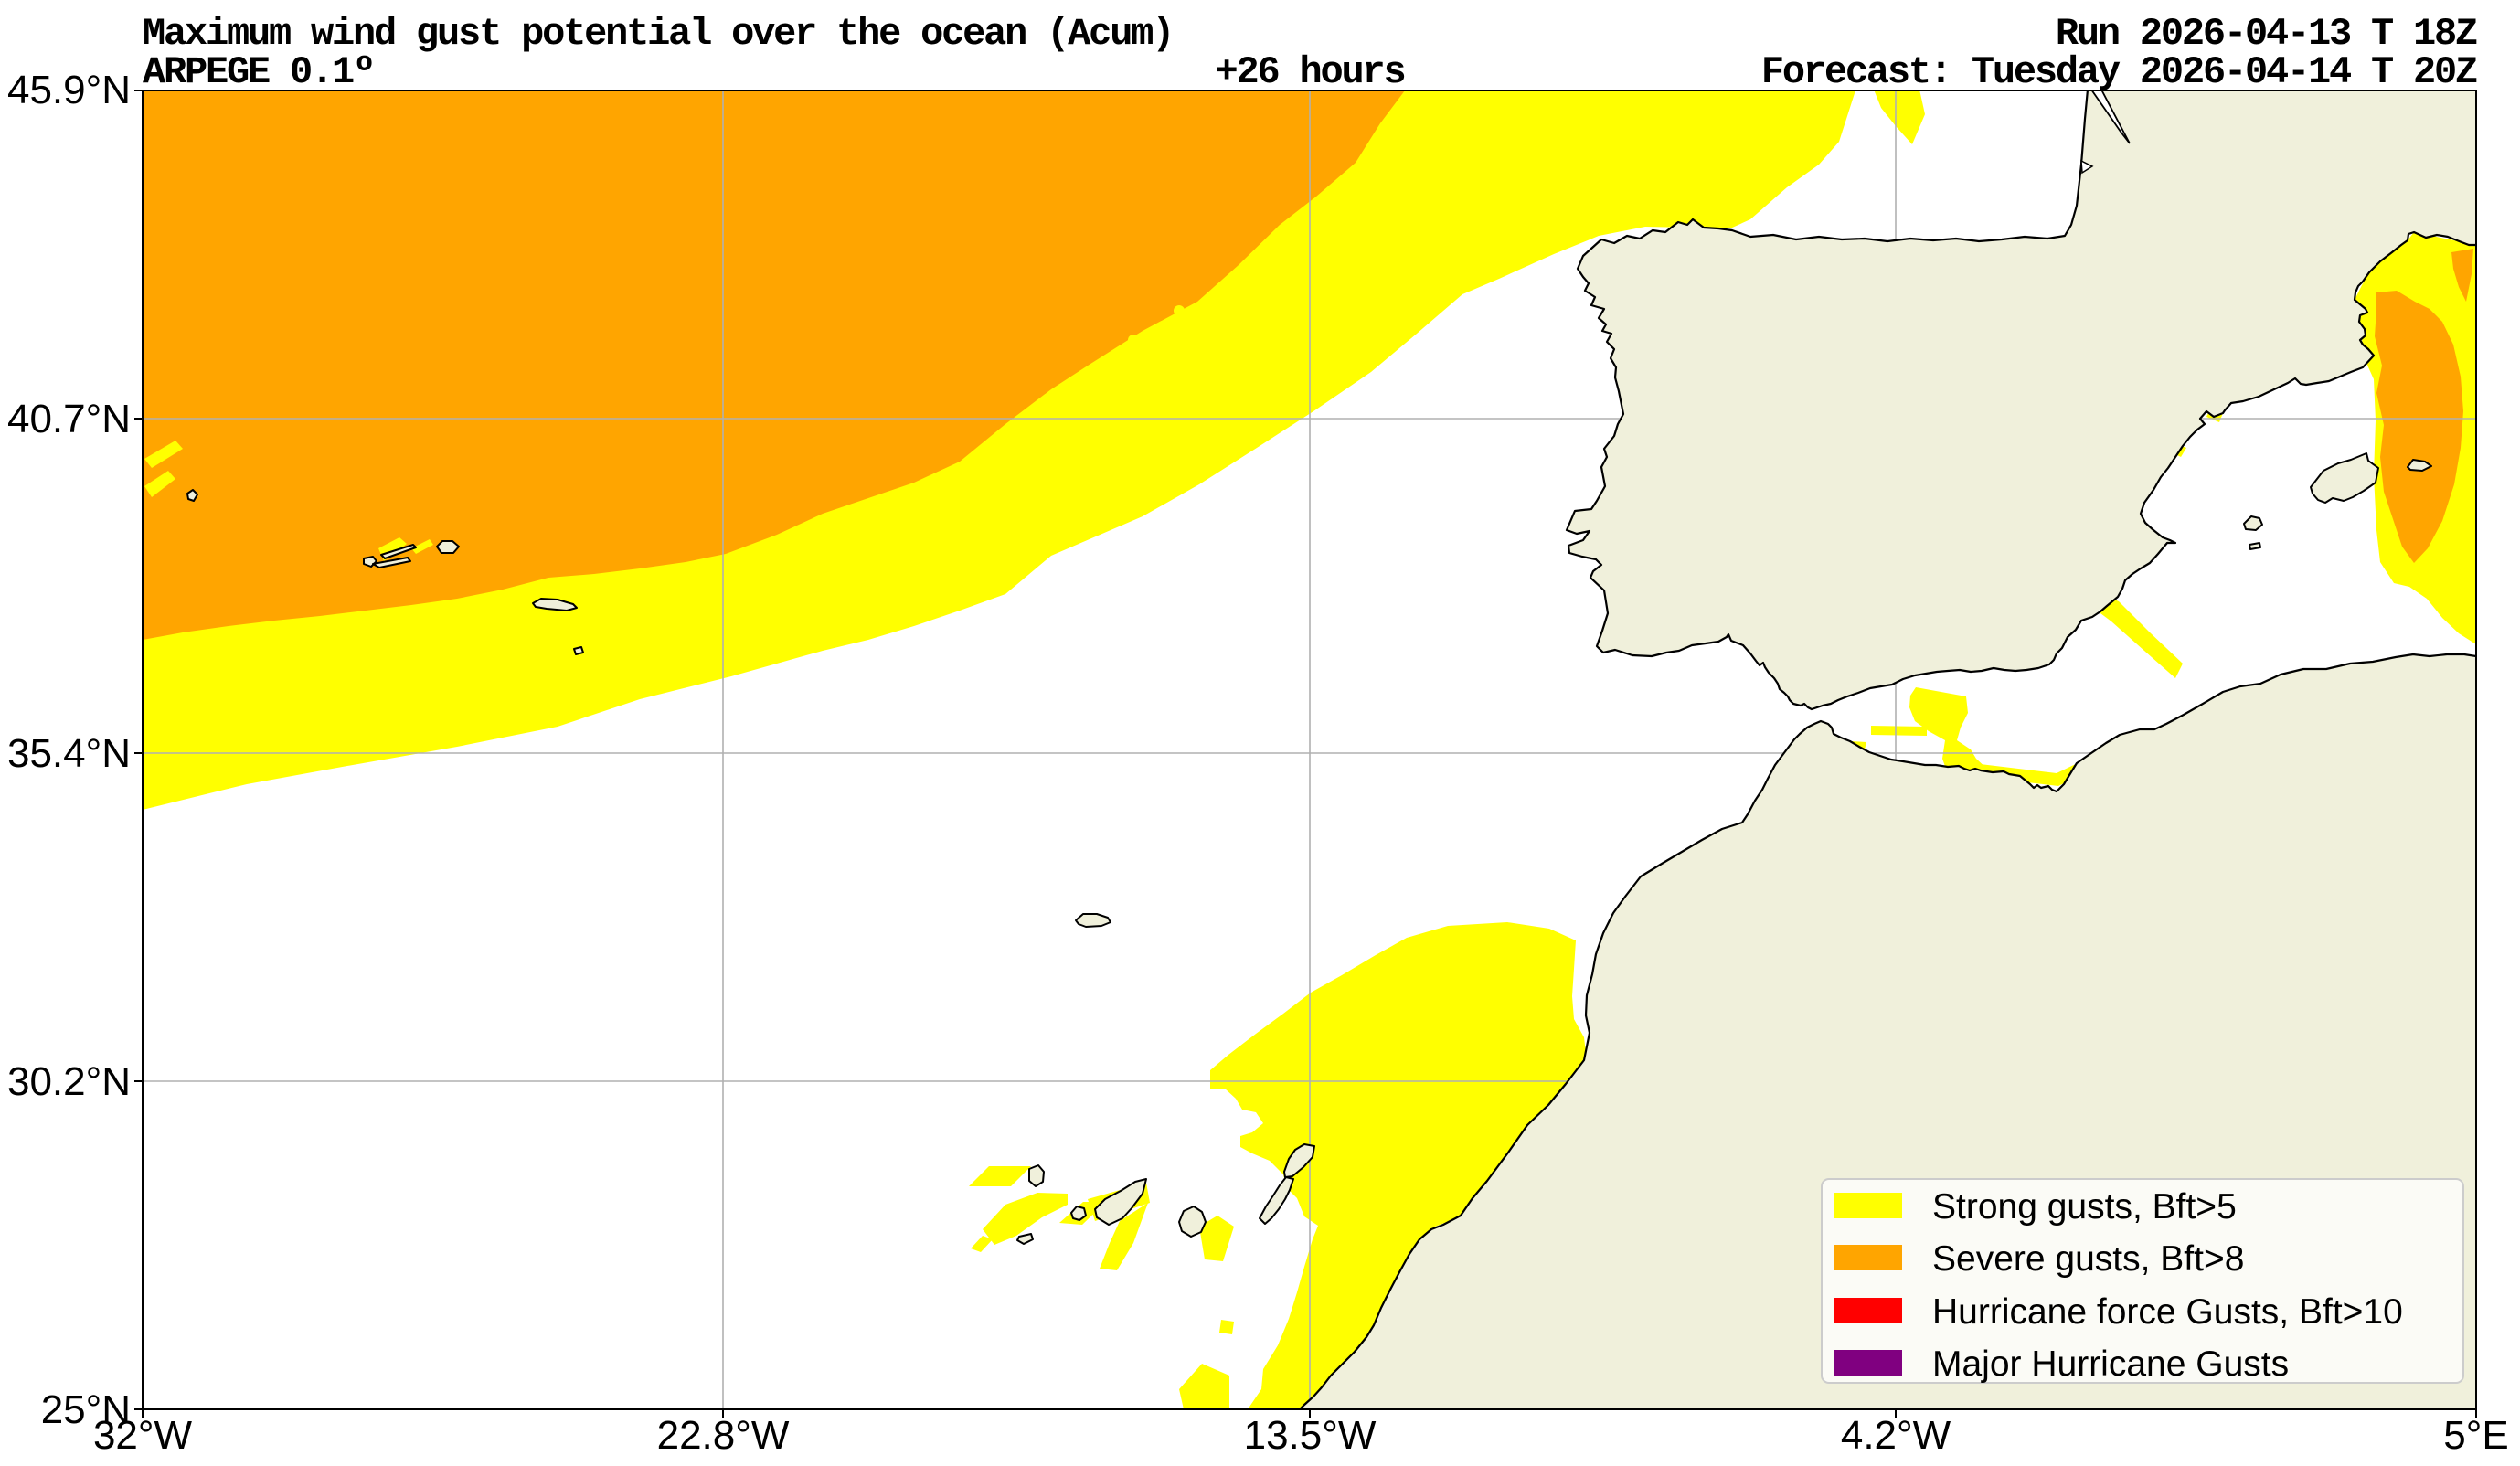 Image resolution: width=2520 pixels, height=1466 pixels. Describe the element at coordinates (1310, 72) in the screenshot. I see `svg-text: +26 hours` at that location.